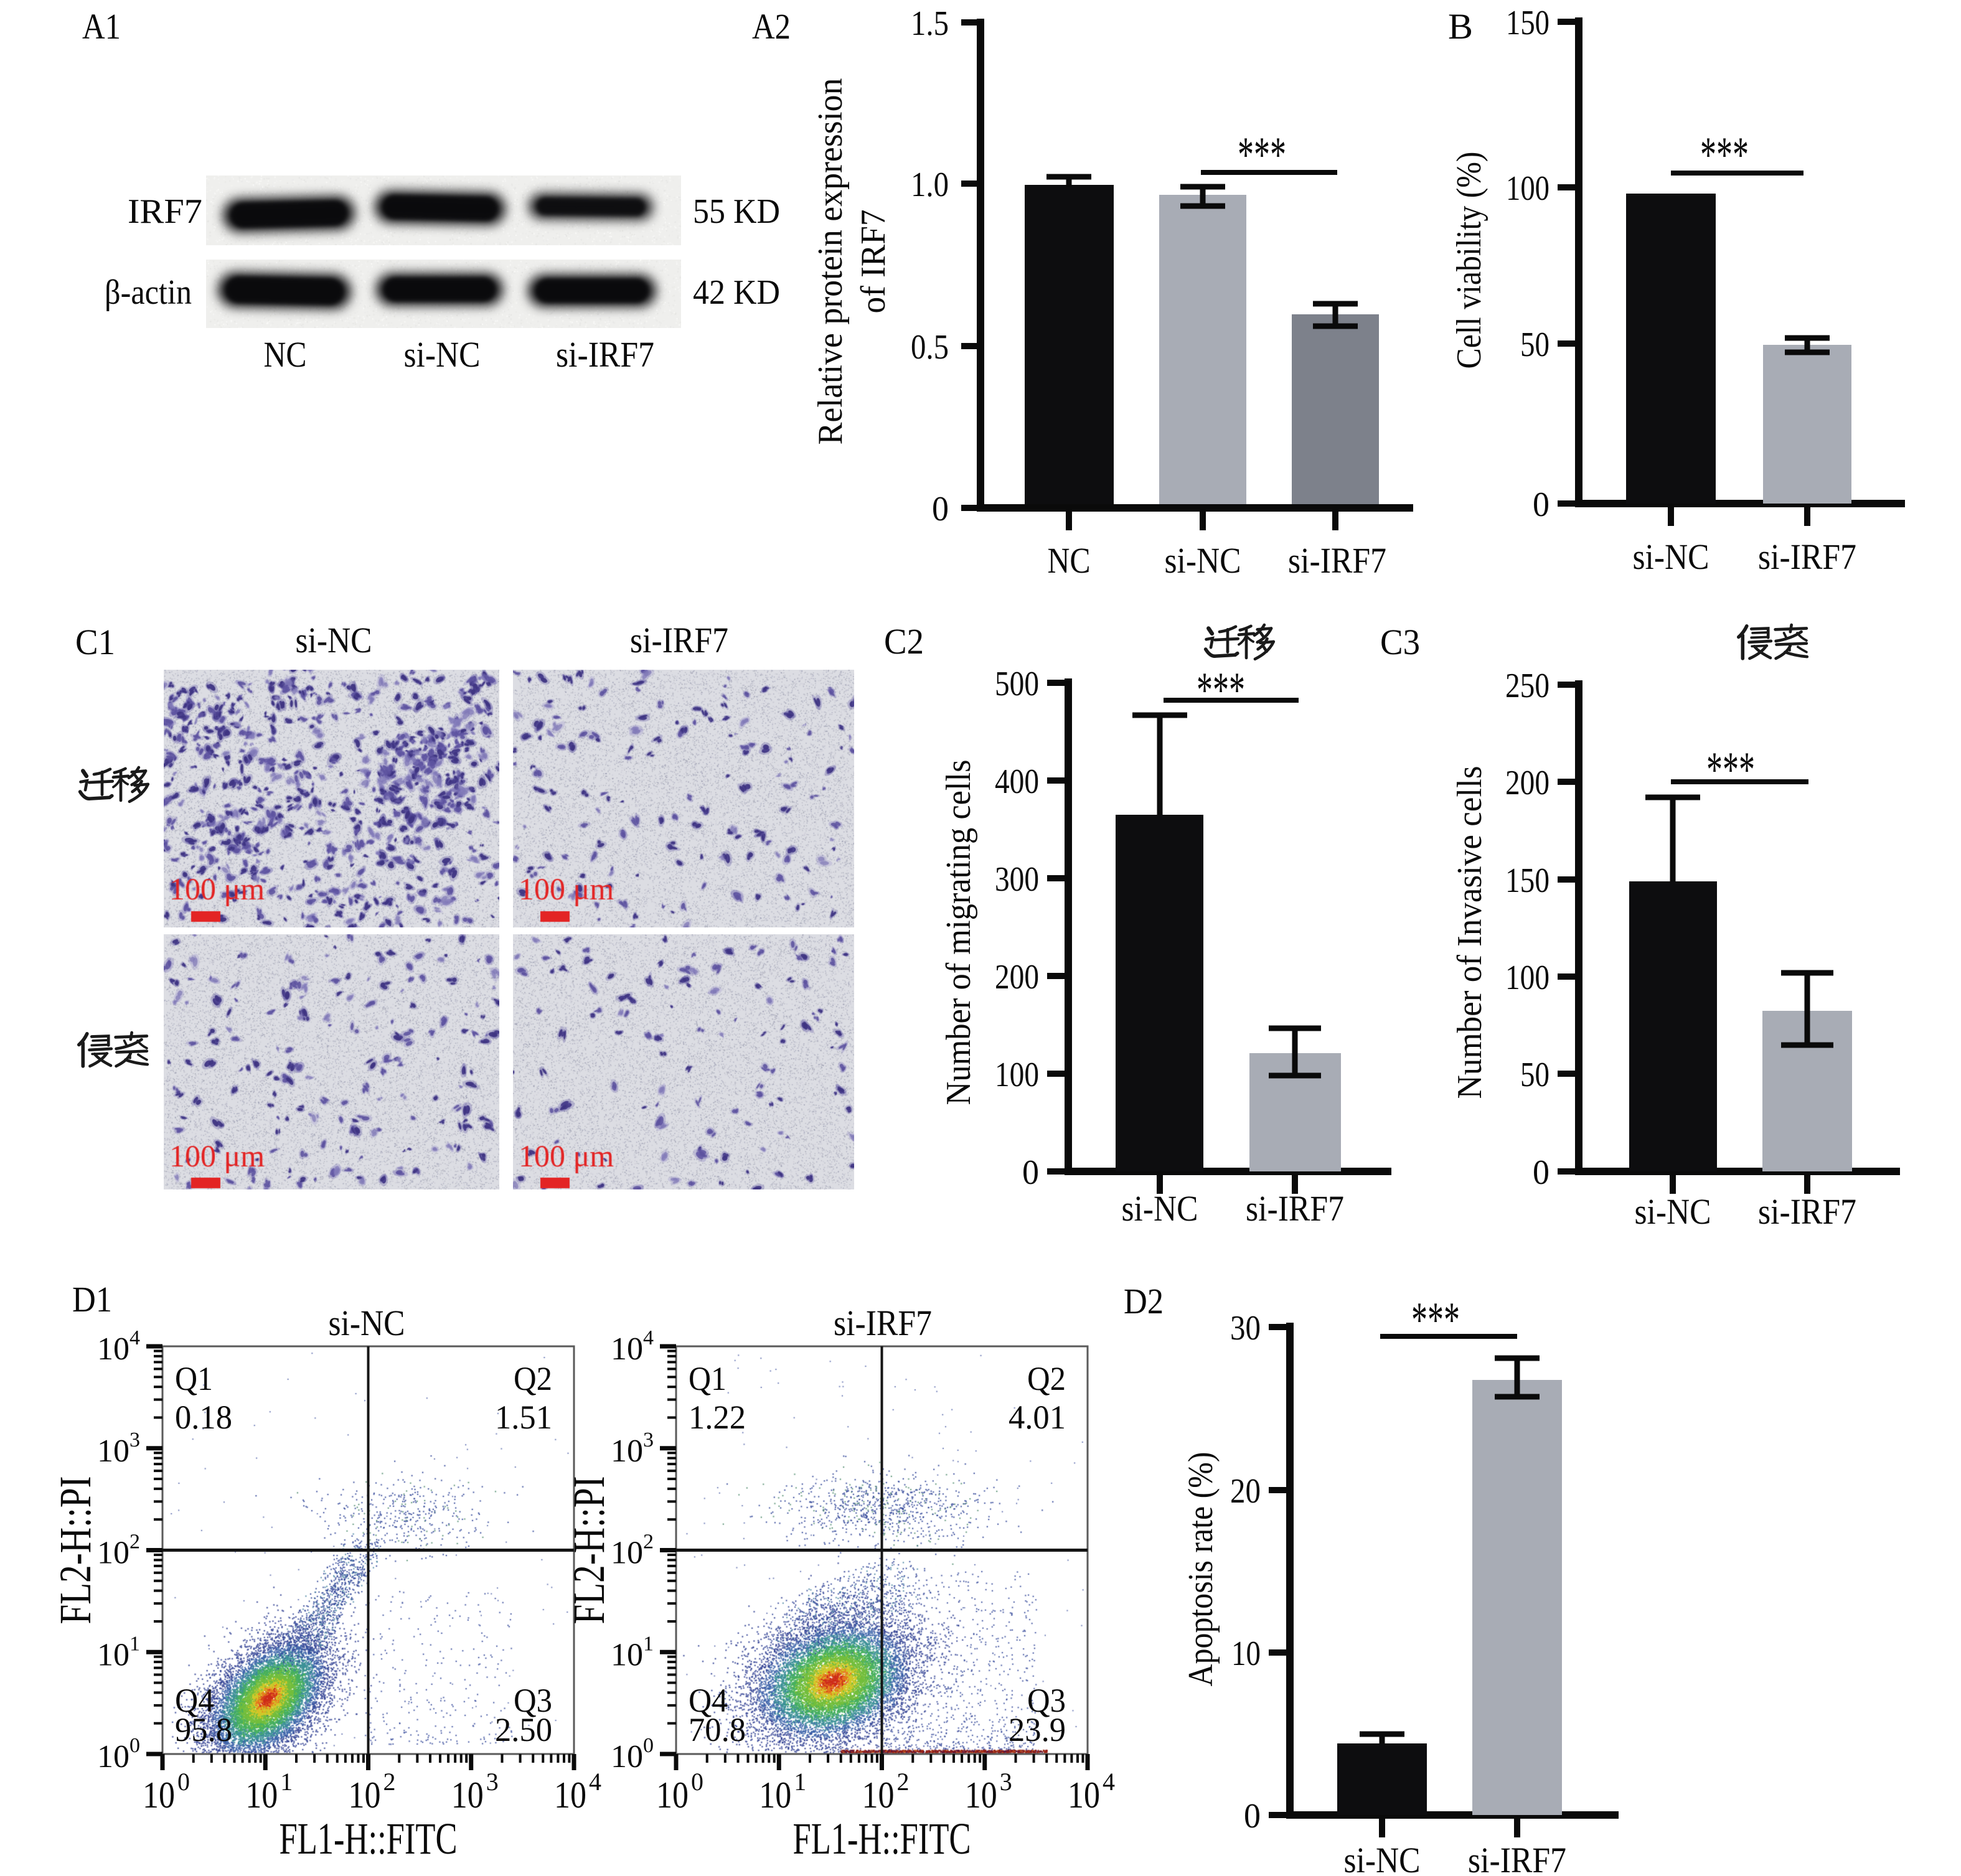  Describe the element at coordinates (1017, 781) in the screenshot. I see `svg-text: 400` at that location.